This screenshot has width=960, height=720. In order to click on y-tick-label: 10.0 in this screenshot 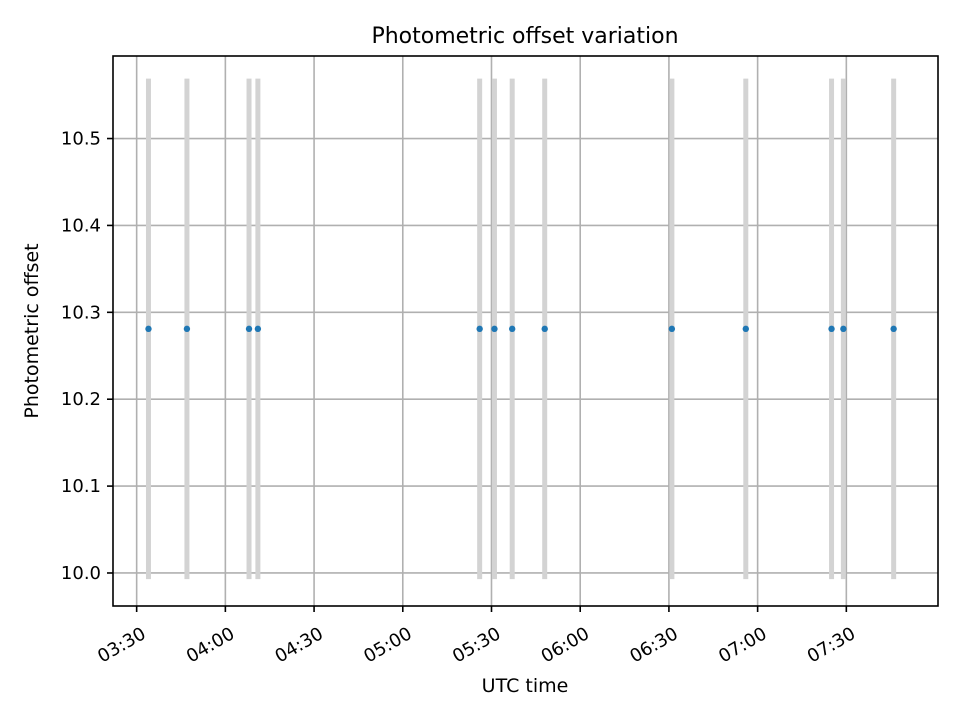, I will do `click(81, 573)`.